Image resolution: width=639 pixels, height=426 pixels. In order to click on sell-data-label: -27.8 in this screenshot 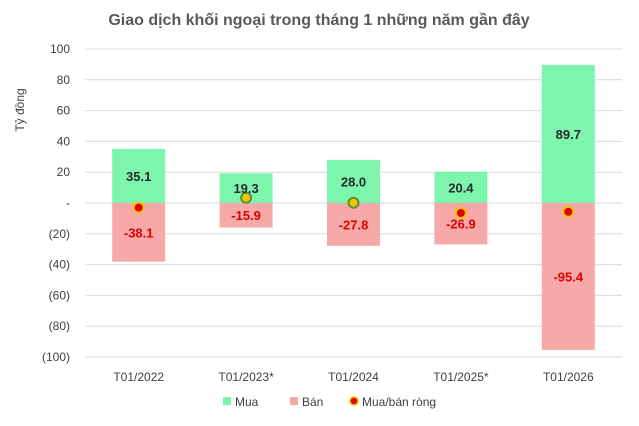, I will do `click(354, 224)`.